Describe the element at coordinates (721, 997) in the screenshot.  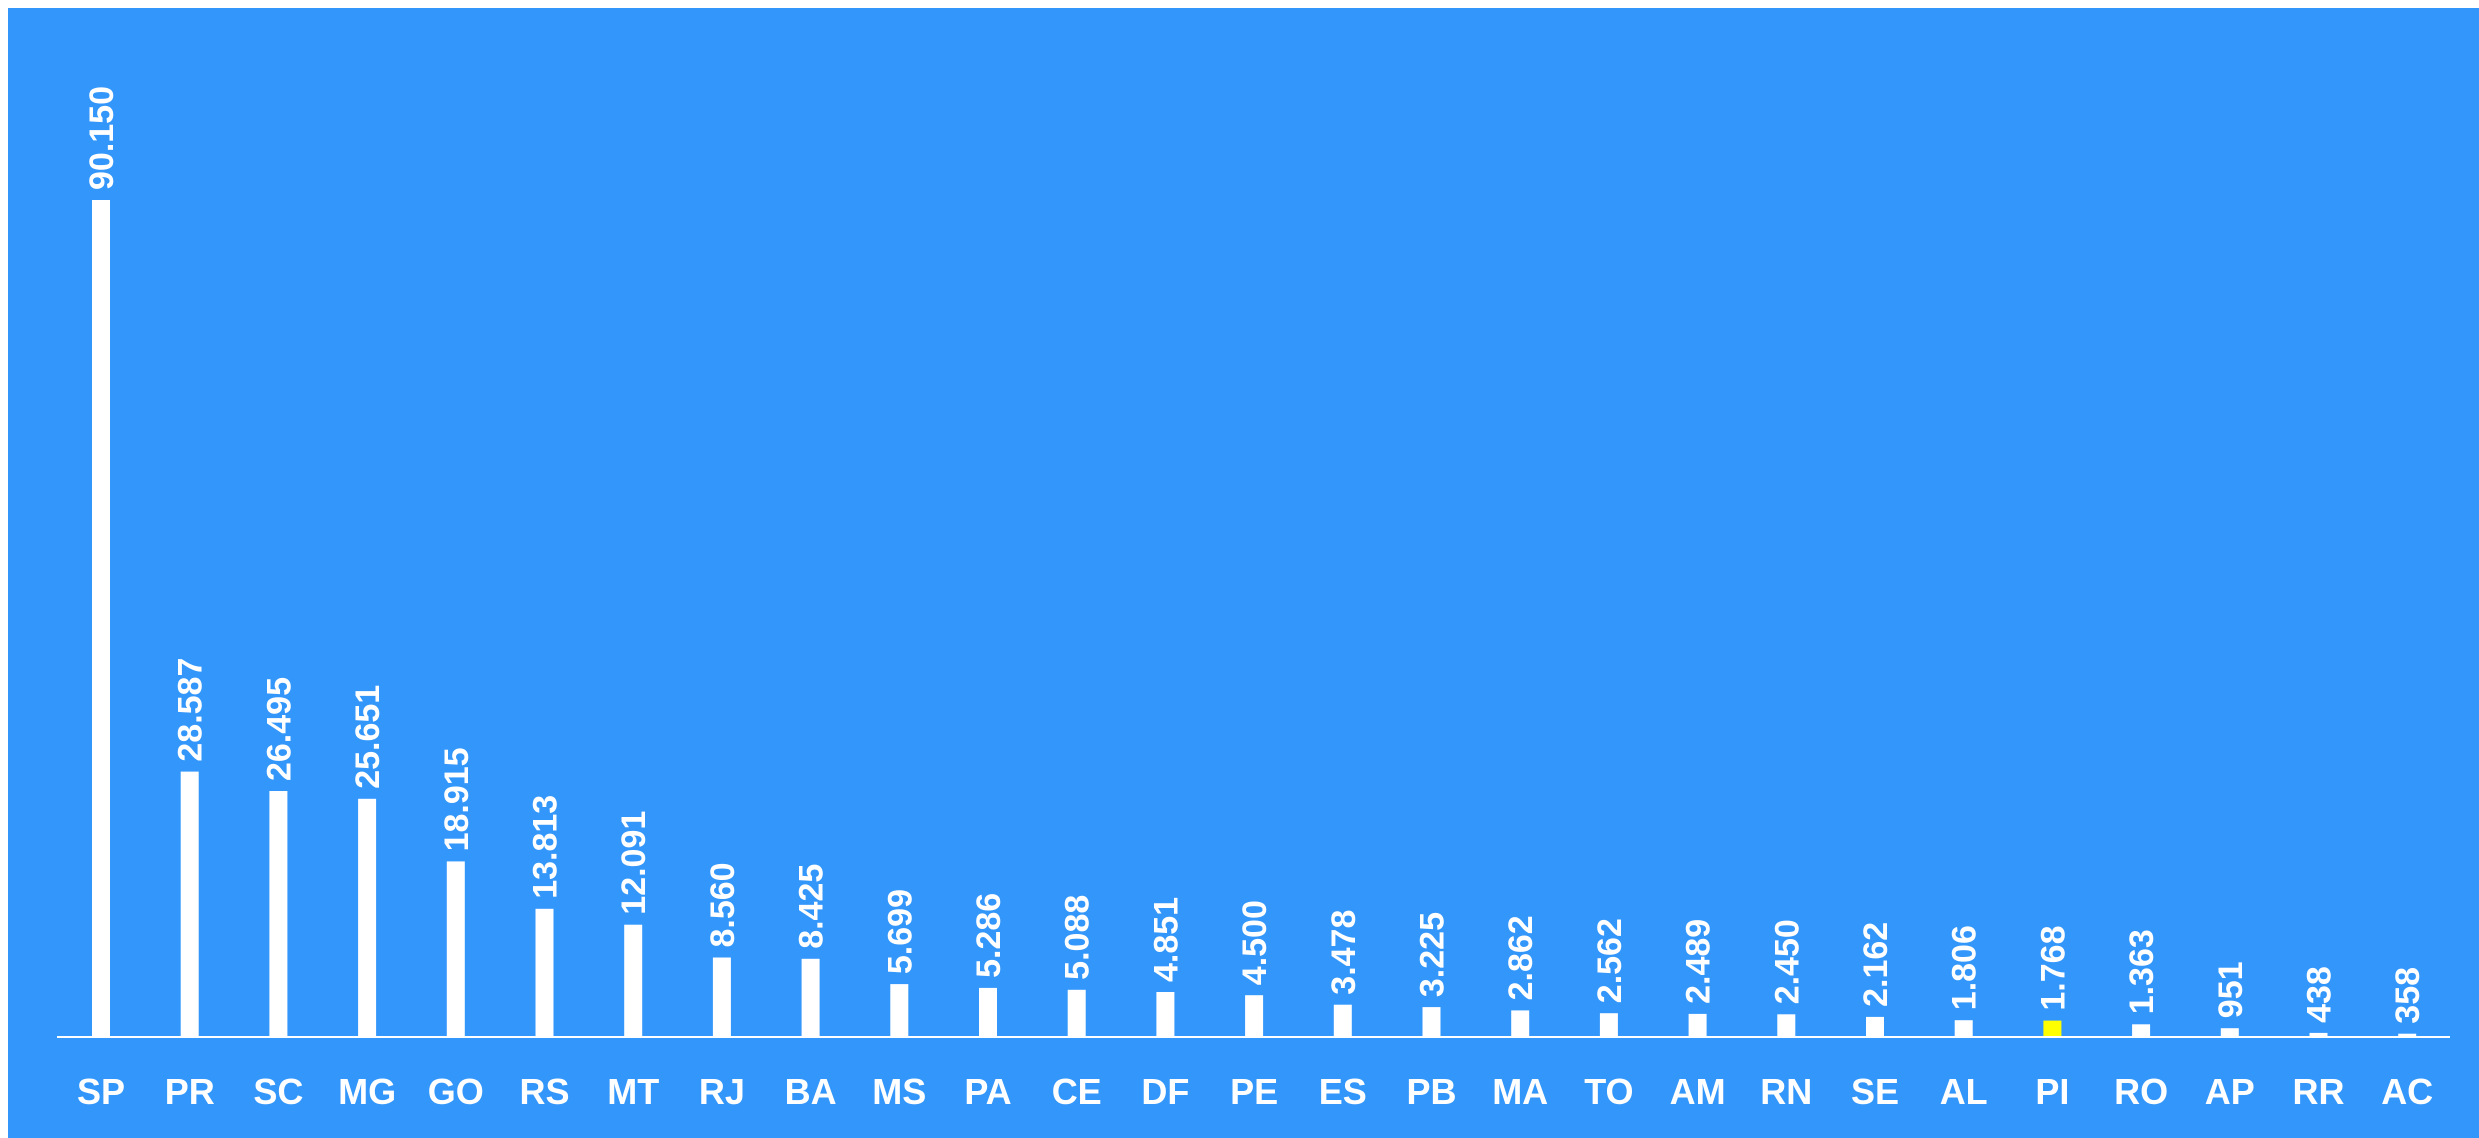
I see `bar-rj` at that location.